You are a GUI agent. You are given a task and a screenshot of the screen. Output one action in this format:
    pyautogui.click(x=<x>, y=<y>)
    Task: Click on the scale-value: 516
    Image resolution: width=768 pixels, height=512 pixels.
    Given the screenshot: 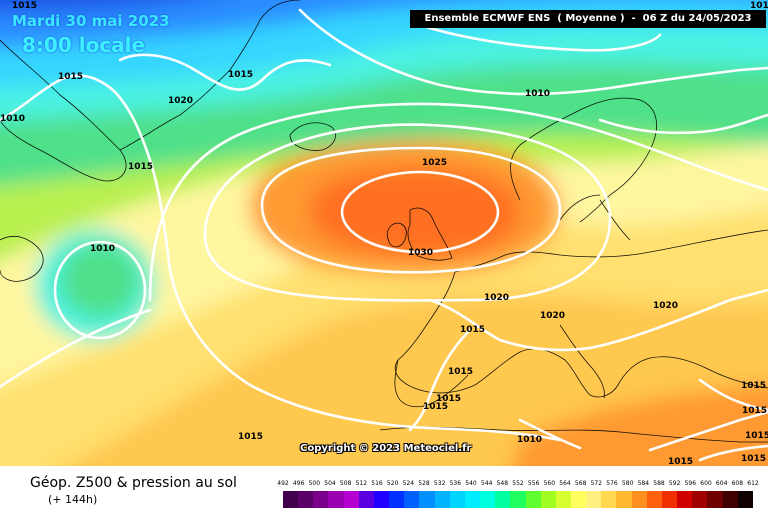 What is the action you would take?
    pyautogui.click(x=377, y=483)
    